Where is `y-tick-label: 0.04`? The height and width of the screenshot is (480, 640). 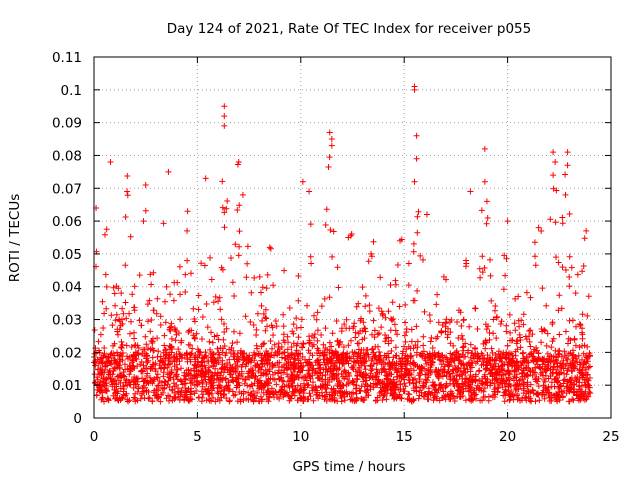 y-tick-label: 0.04 is located at coordinates (67, 288).